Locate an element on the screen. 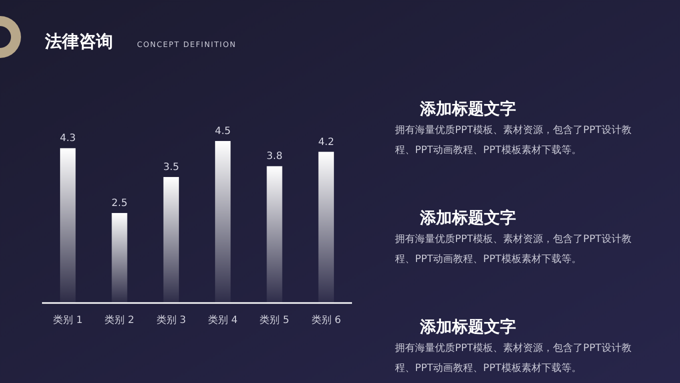 The height and width of the screenshot is (383, 680). x-tick-label: 类别 3 is located at coordinates (171, 320).